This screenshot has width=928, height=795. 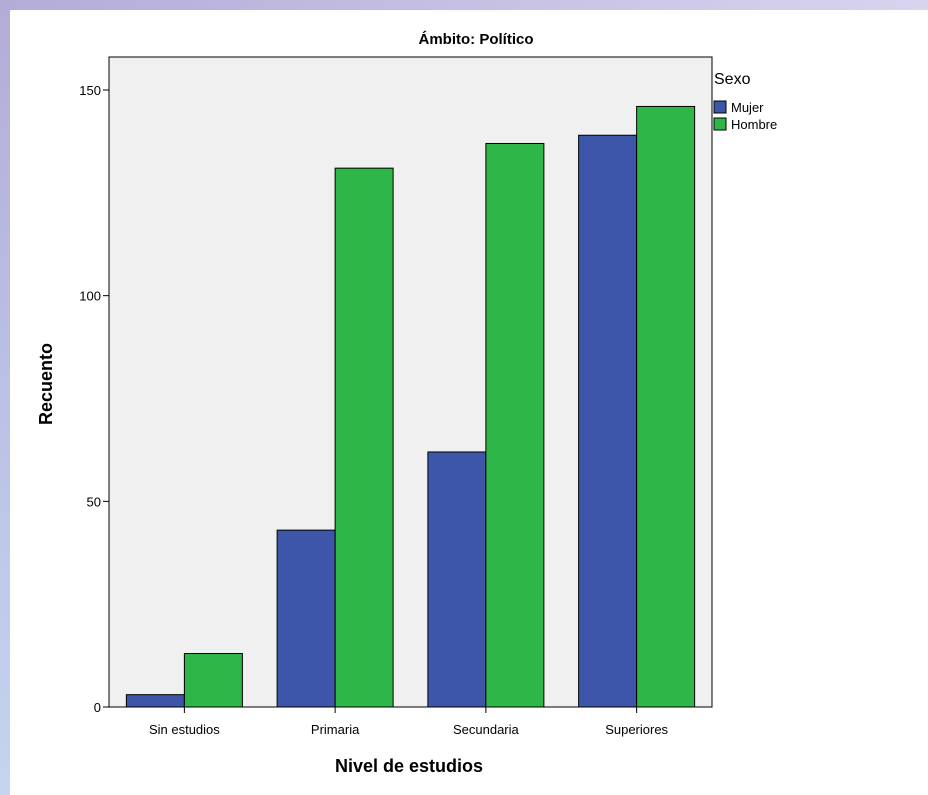 I want to click on y-tick-label: 50, so click(x=94, y=501).